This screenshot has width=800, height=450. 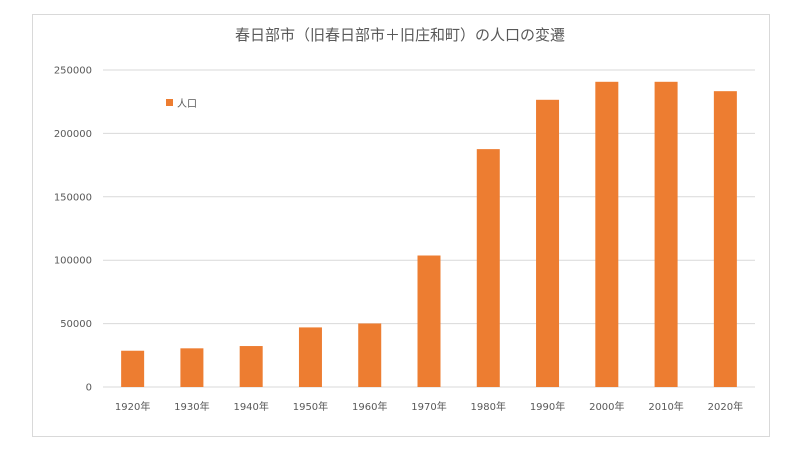 I want to click on x-tick-label: 1920年, so click(x=132, y=406).